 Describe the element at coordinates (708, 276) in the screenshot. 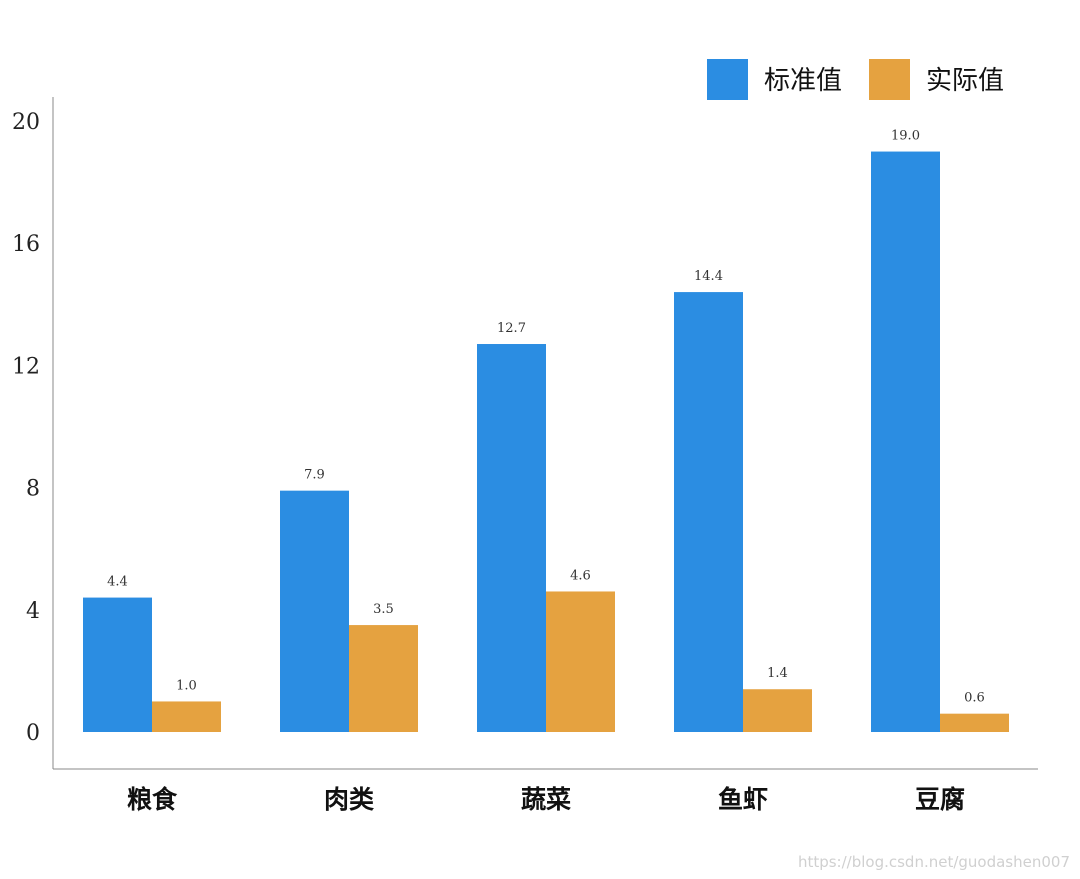

I see `data-label: 14.4` at that location.